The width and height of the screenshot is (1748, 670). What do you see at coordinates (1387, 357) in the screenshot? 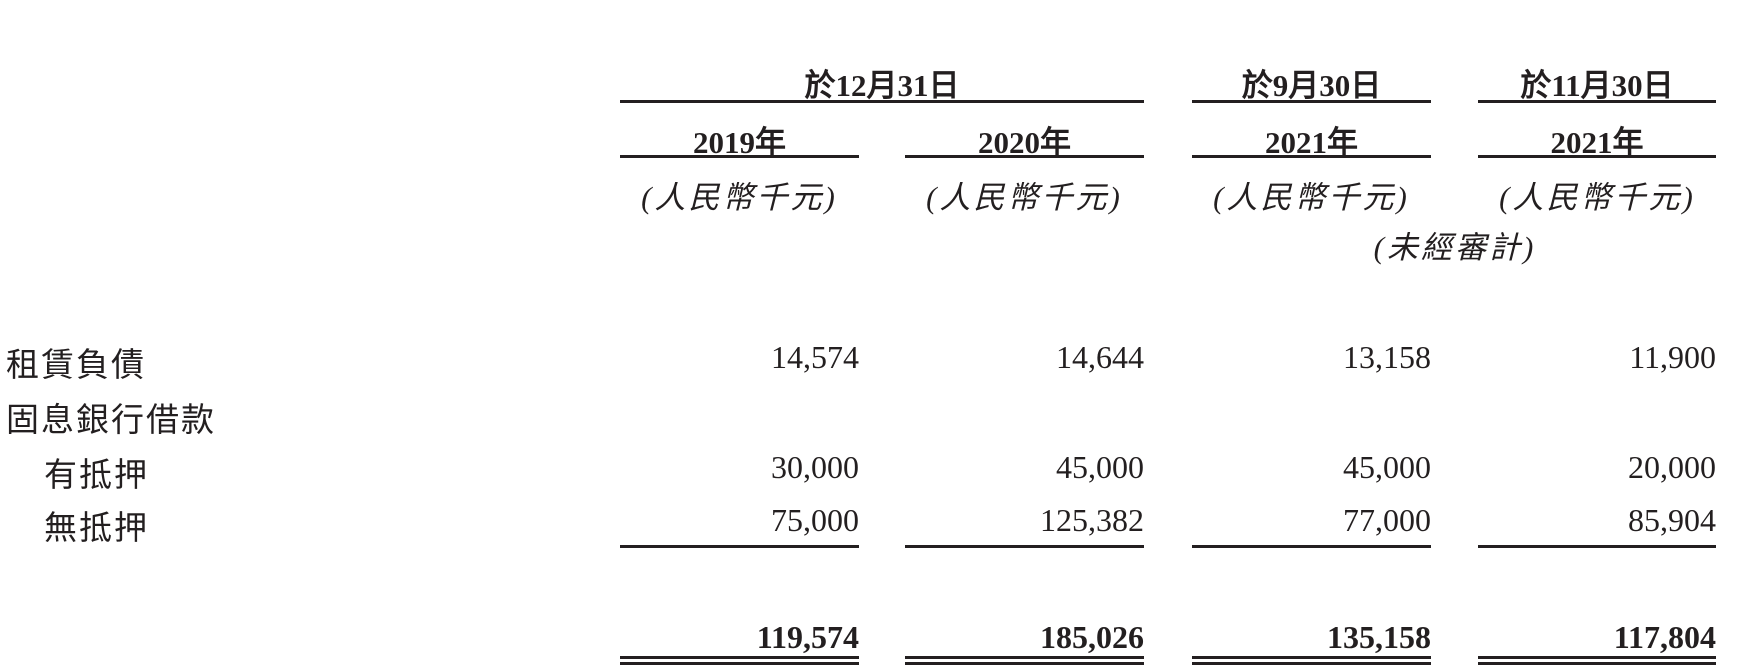
I see `cell-value: 13,158` at bounding box center [1387, 357].